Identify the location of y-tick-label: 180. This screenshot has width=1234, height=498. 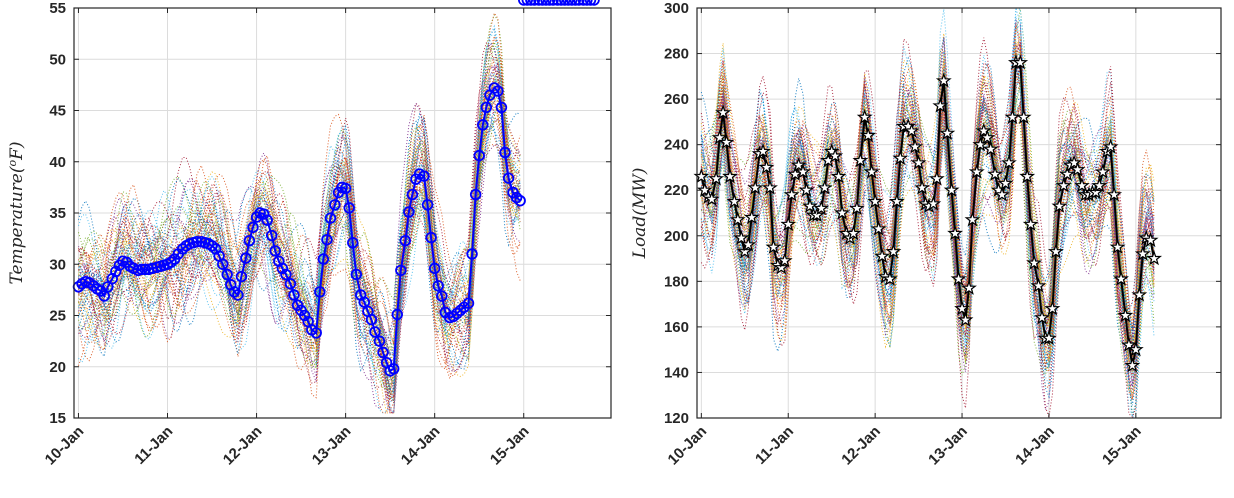
(676, 281).